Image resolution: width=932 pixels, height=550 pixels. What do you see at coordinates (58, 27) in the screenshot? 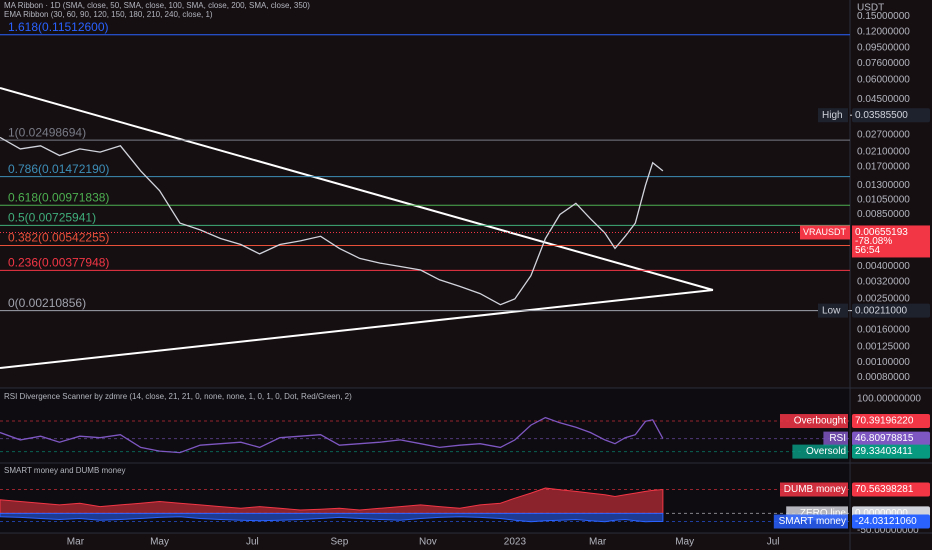
I see `fib-label: 1.618(0.11512600)` at bounding box center [58, 27].